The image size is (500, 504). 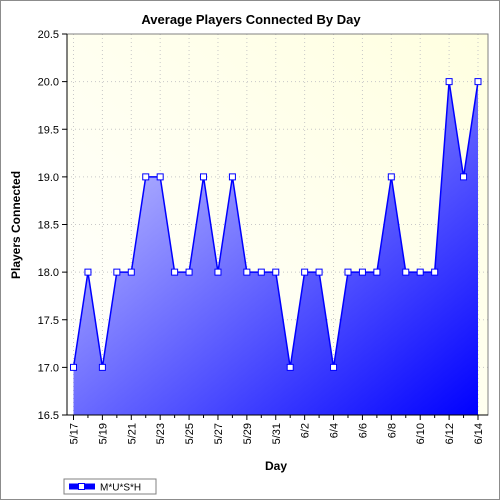 What do you see at coordinates (75, 433) in the screenshot?
I see `x-tick-label: 5/17` at bounding box center [75, 433].